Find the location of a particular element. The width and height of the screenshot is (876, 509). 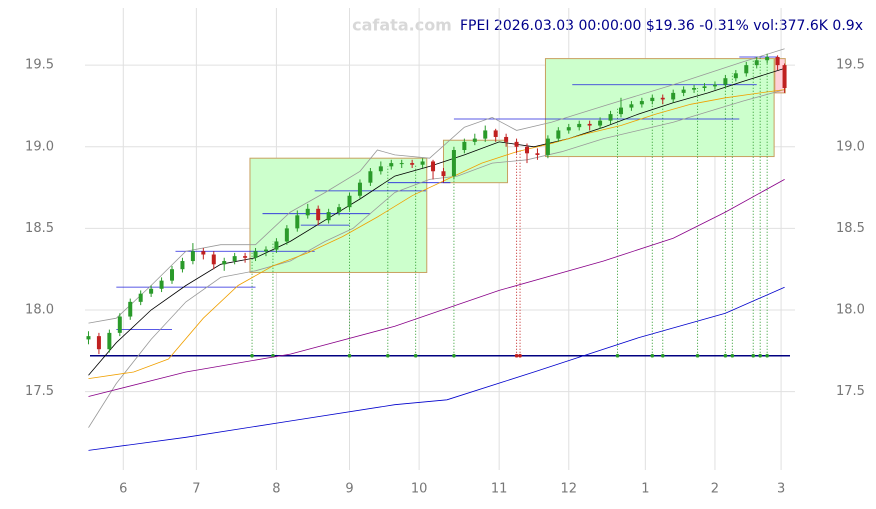

x-tick-label: 10 is located at coordinates (419, 489).